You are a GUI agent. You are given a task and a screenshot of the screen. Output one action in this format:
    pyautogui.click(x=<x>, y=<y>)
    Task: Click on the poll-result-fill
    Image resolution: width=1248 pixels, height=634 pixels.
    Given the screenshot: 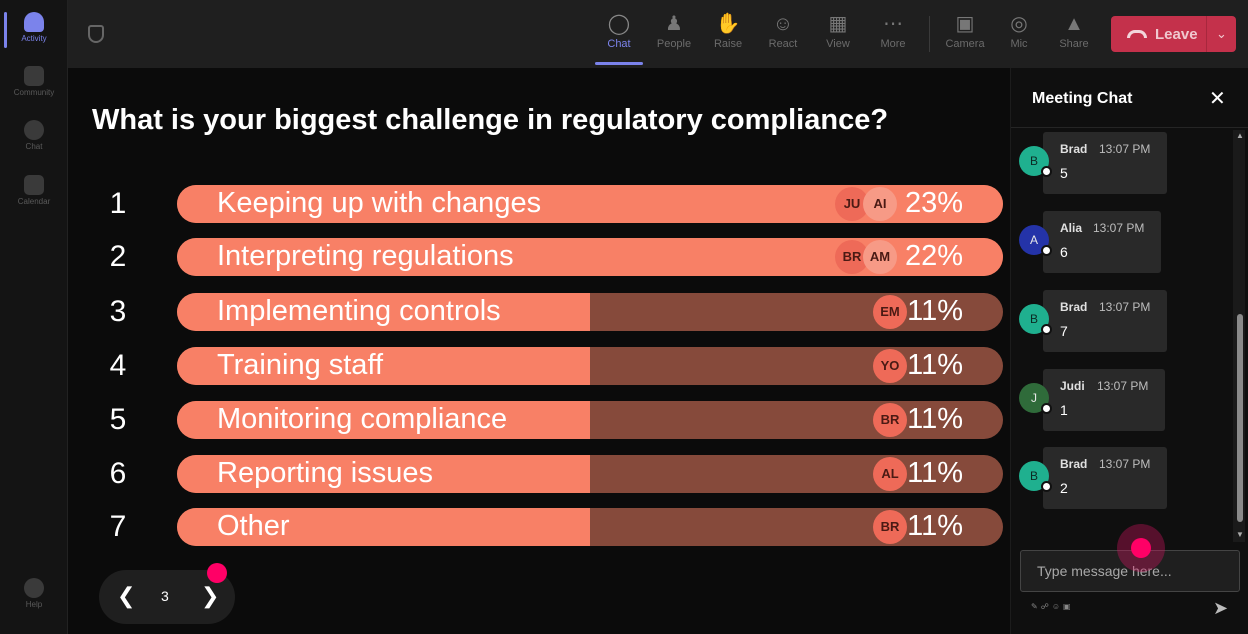 What is the action you would take?
    pyautogui.click(x=383, y=474)
    